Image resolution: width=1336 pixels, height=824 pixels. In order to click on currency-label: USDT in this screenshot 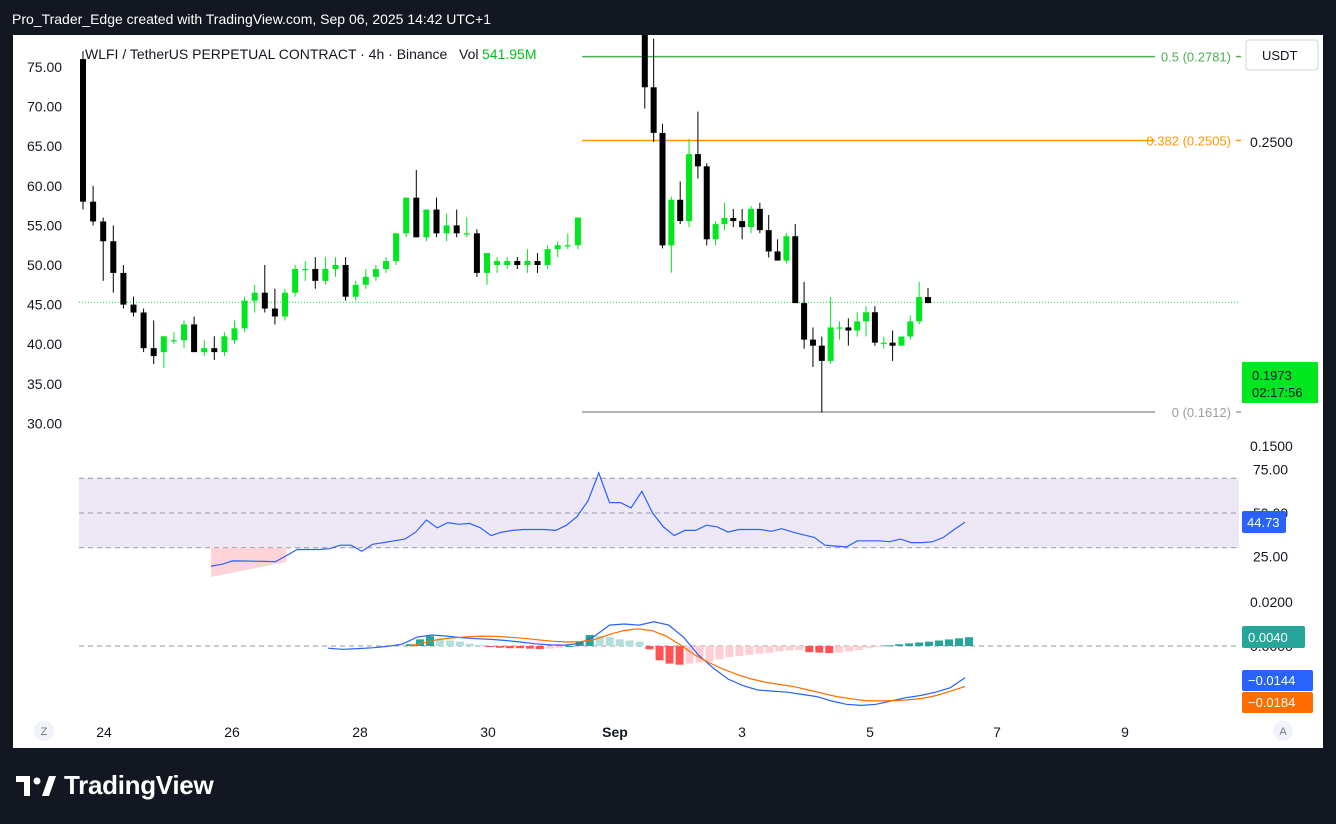, I will do `click(1279, 55)`.